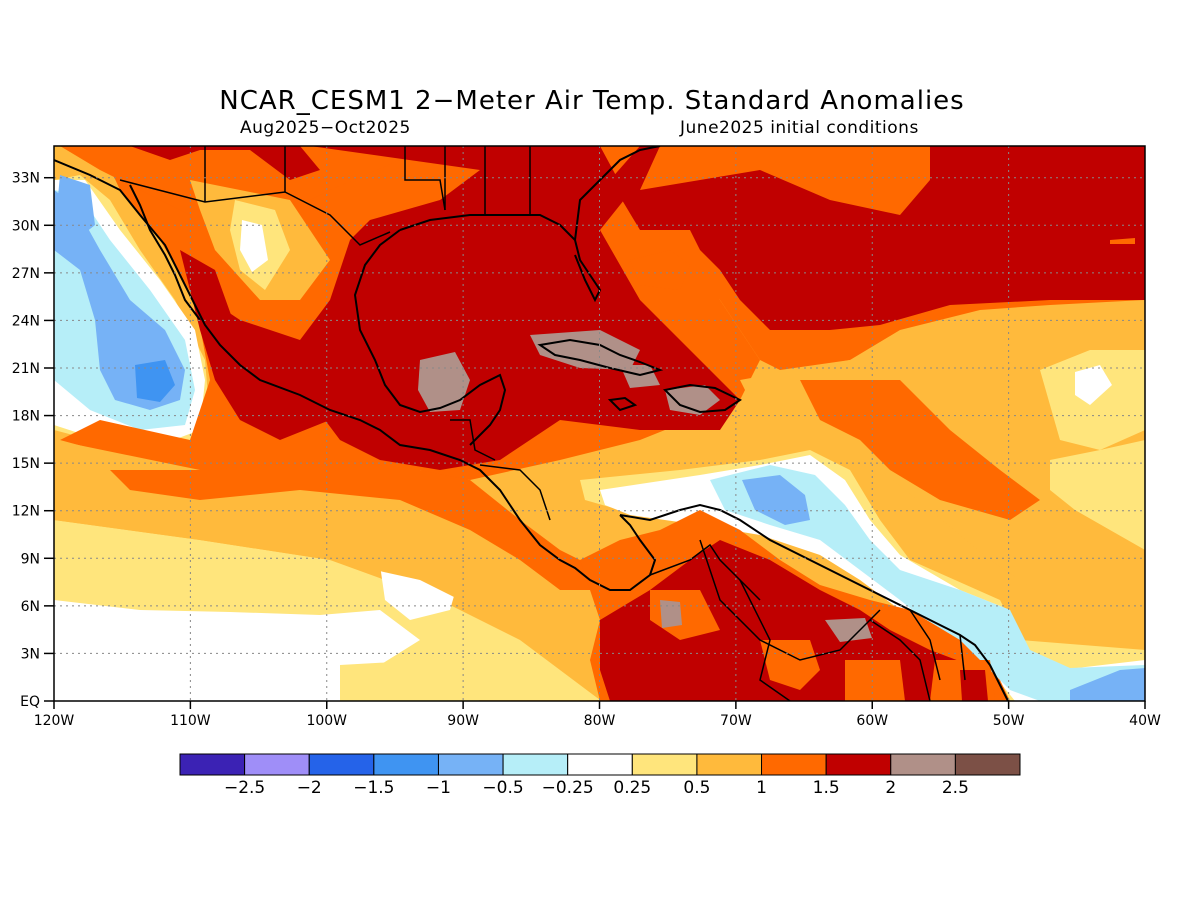 This screenshot has width=1200, height=900. I want to click on lat-label: 6N, so click(30, 607).